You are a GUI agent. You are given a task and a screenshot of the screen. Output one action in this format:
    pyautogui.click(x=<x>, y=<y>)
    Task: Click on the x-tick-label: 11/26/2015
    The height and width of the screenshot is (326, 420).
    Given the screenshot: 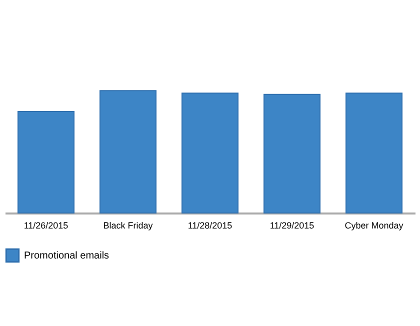 What is the action you would take?
    pyautogui.click(x=46, y=225)
    